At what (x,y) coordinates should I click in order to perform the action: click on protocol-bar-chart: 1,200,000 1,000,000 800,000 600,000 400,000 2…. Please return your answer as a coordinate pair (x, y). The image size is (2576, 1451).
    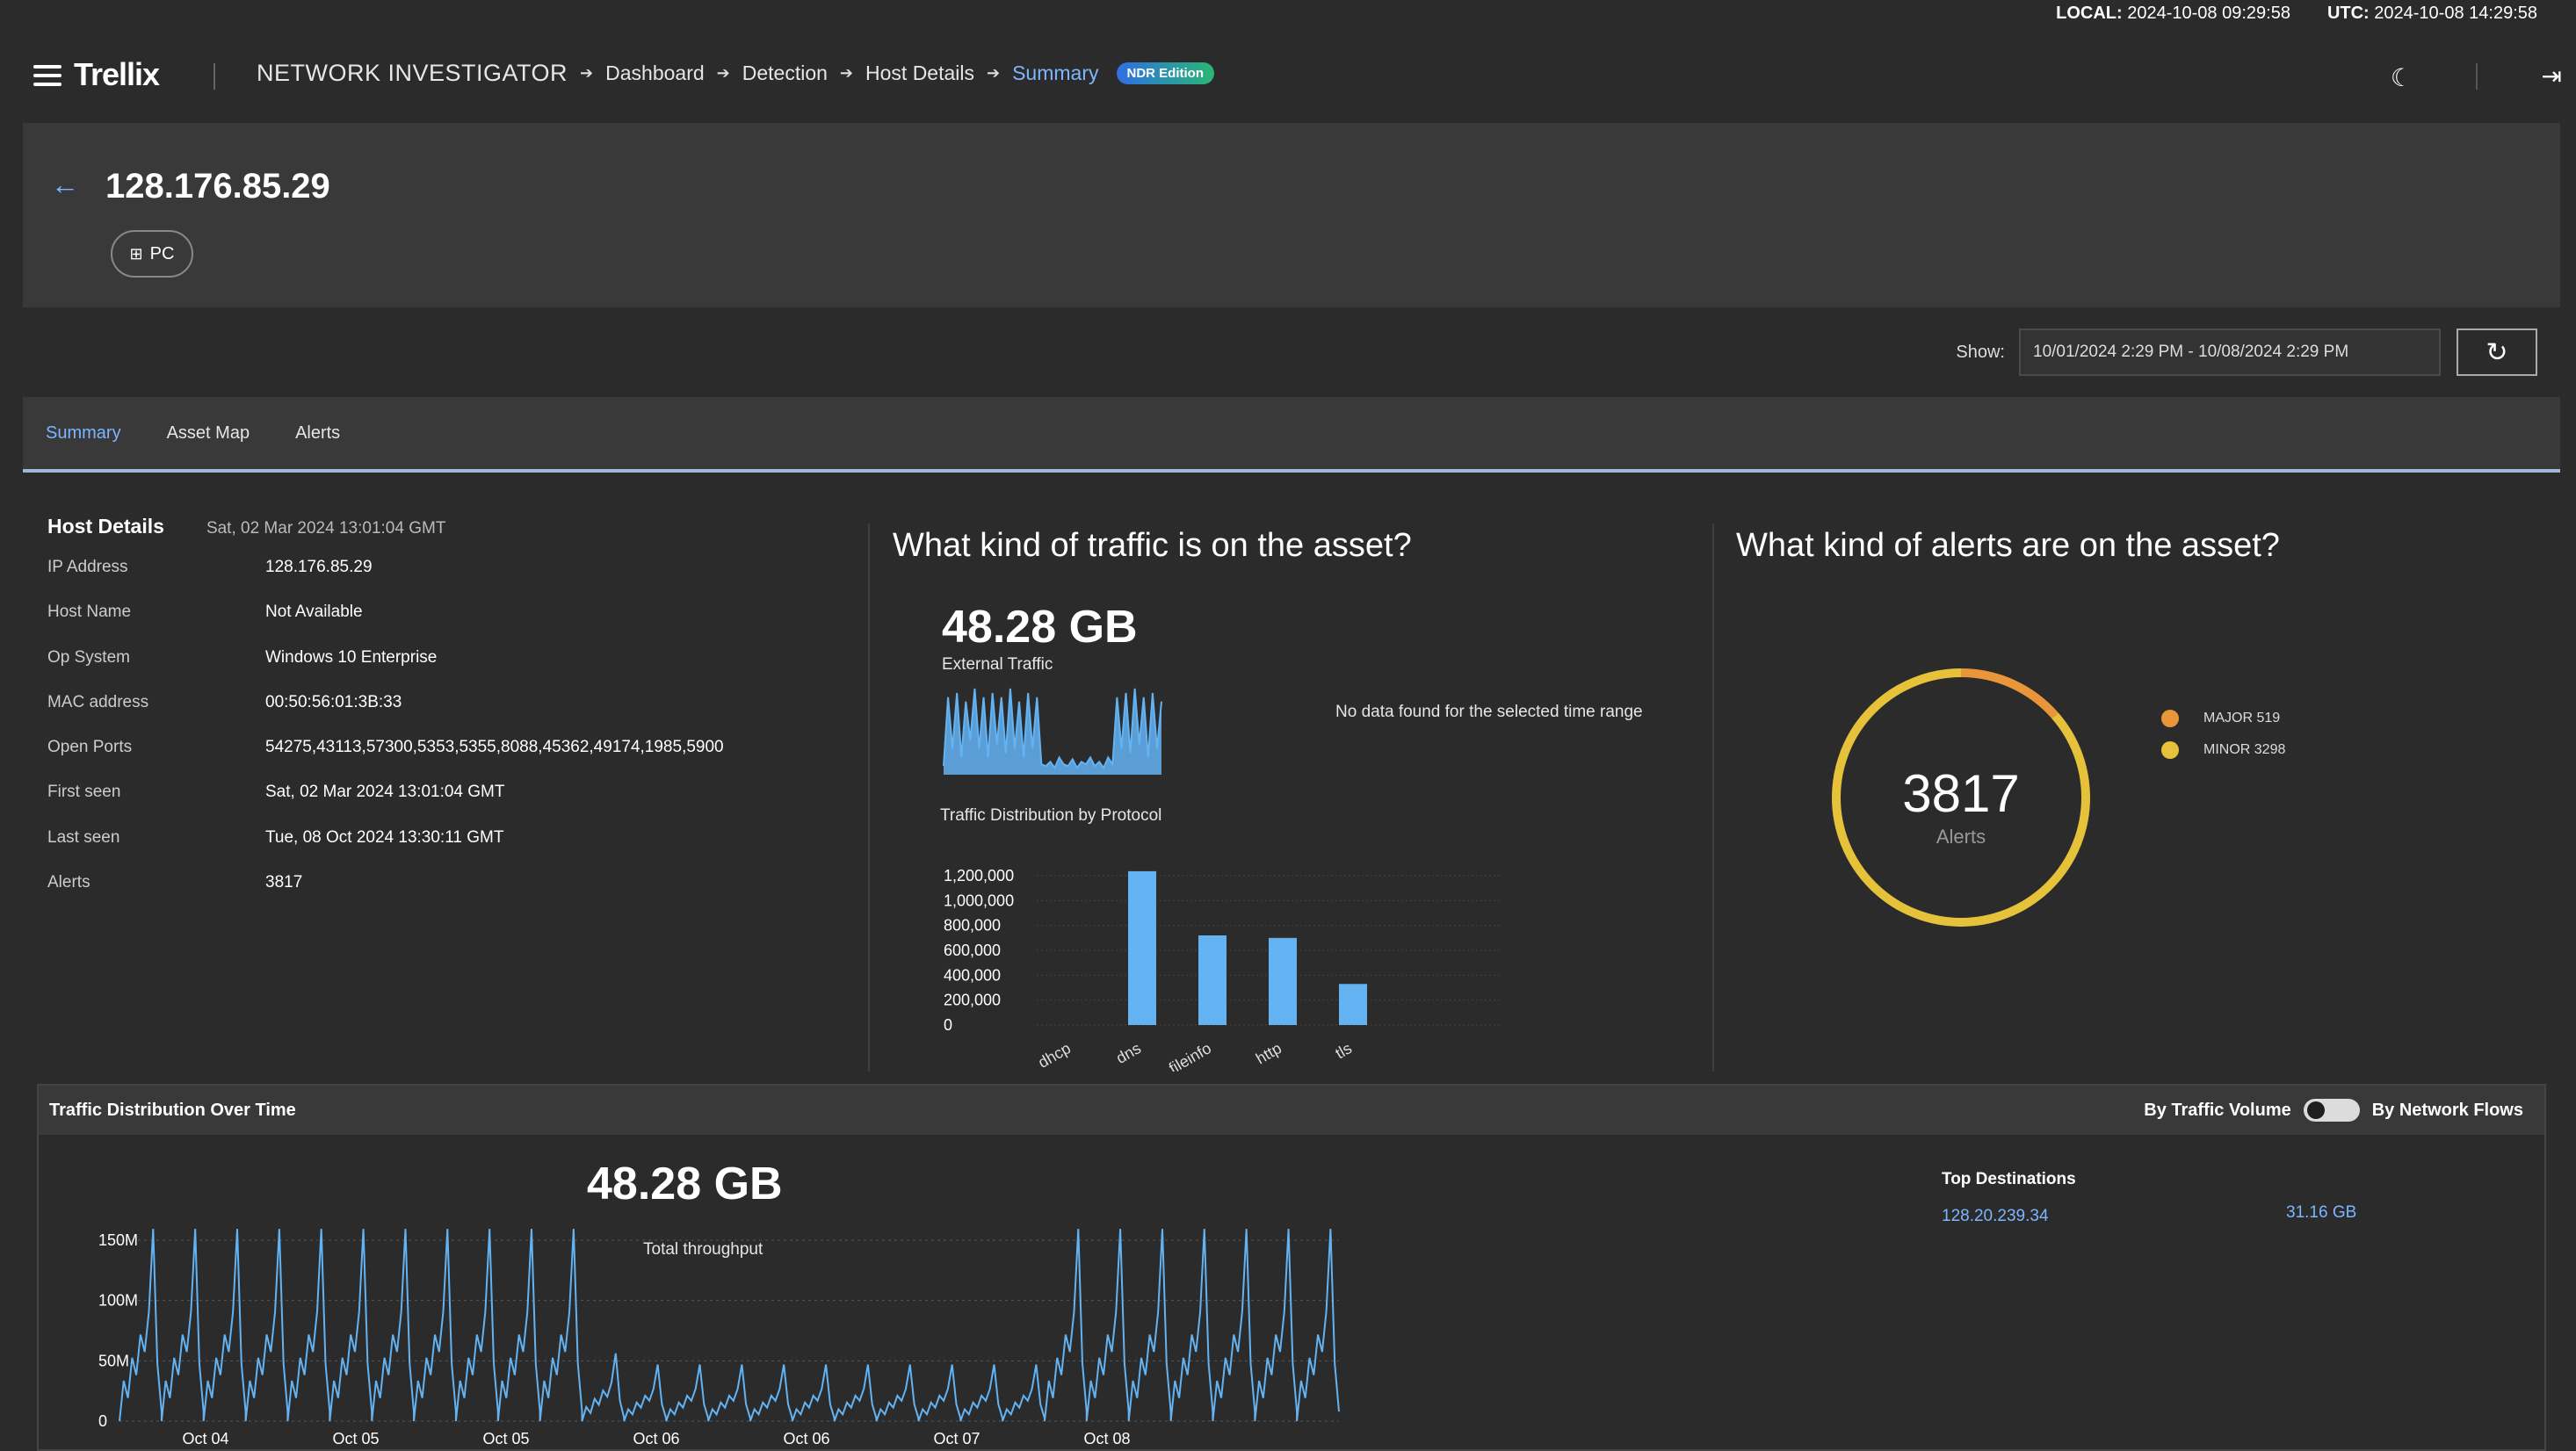
    Looking at the image, I should click on (1223, 969).